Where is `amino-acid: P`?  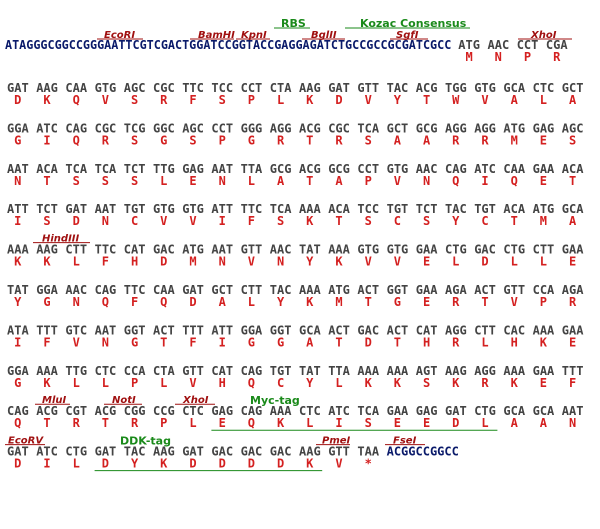 amino-acid: P is located at coordinates (543, 302).